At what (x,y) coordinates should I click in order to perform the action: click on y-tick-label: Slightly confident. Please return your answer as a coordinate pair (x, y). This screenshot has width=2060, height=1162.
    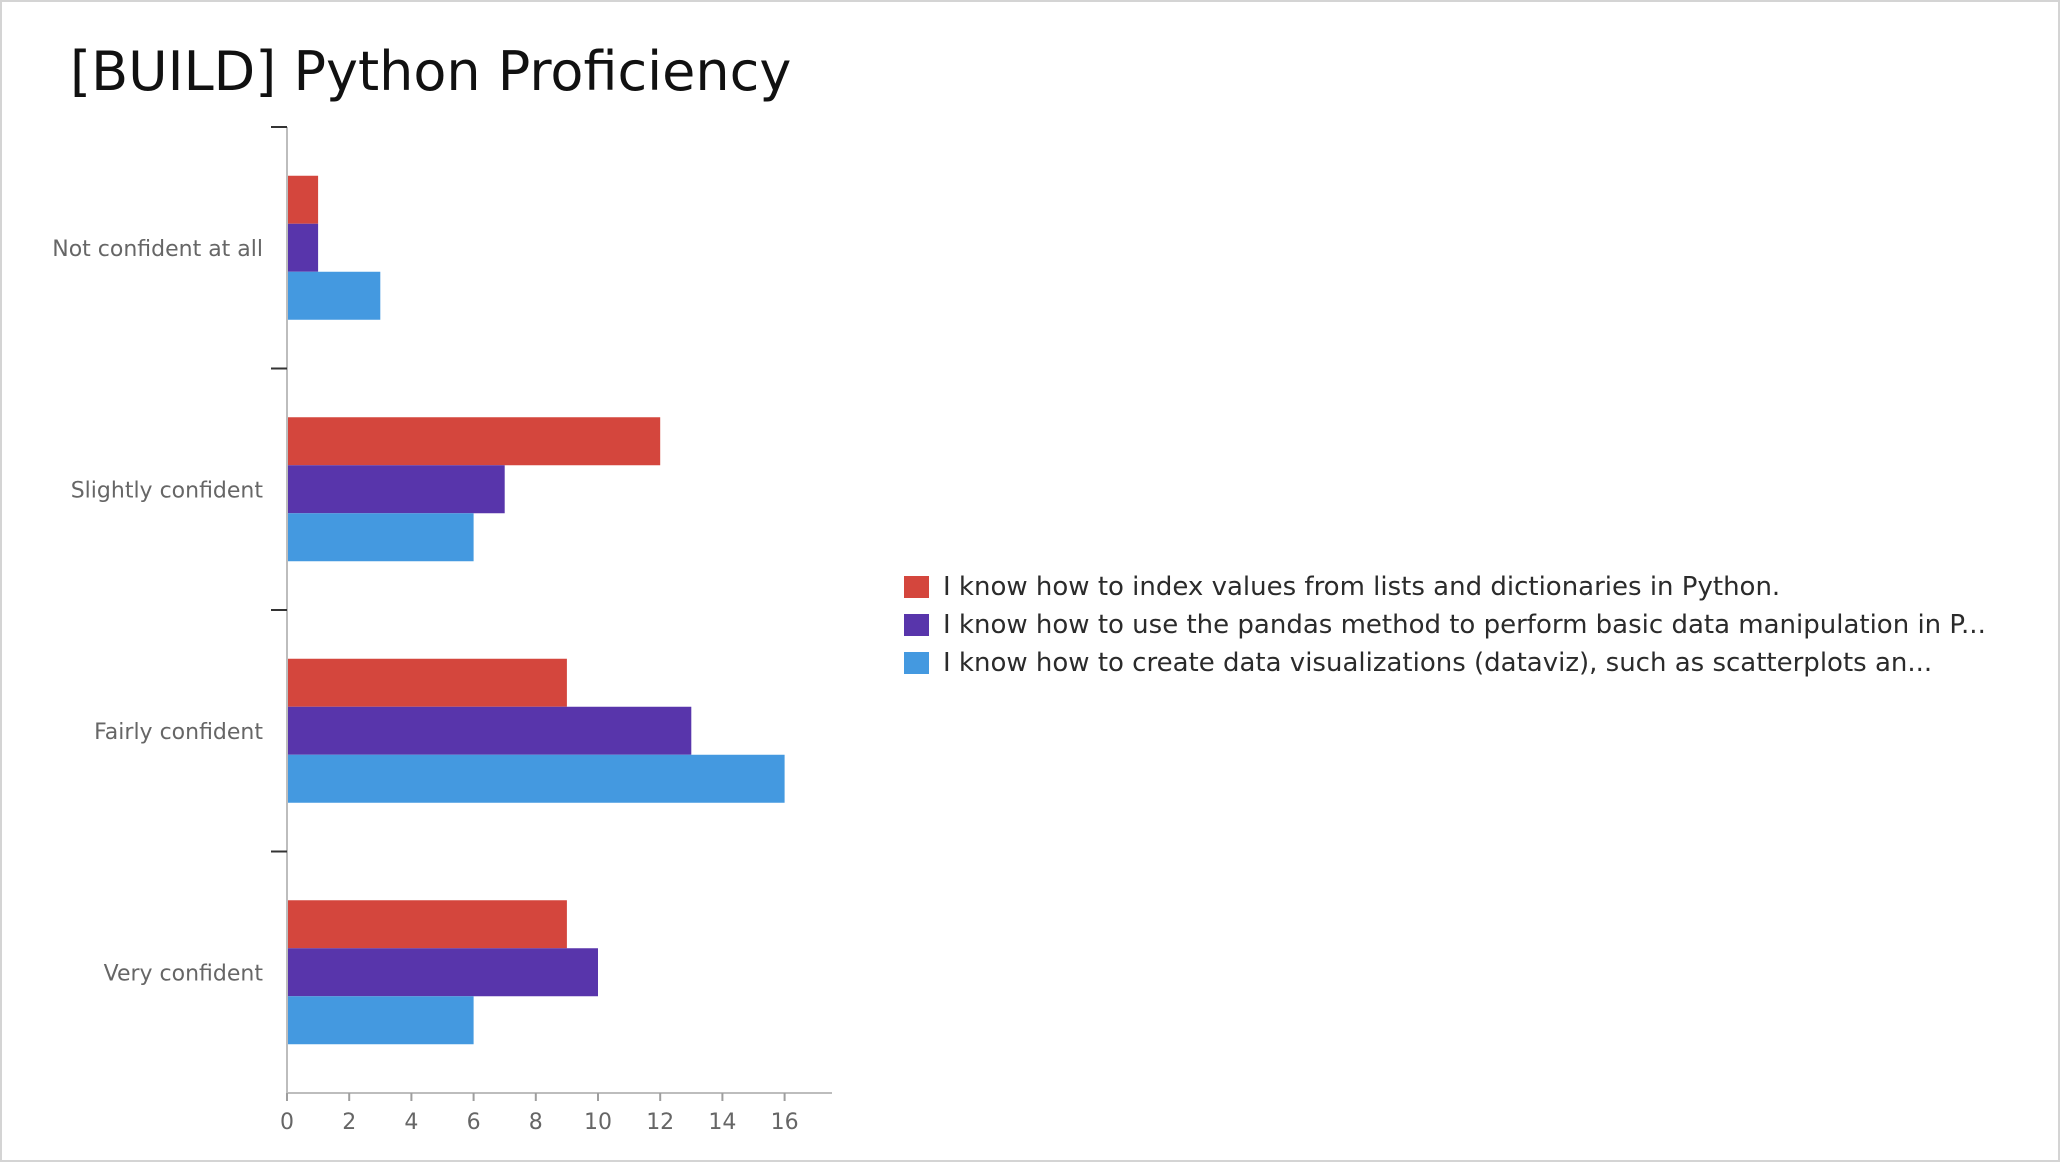
    Looking at the image, I should click on (167, 490).